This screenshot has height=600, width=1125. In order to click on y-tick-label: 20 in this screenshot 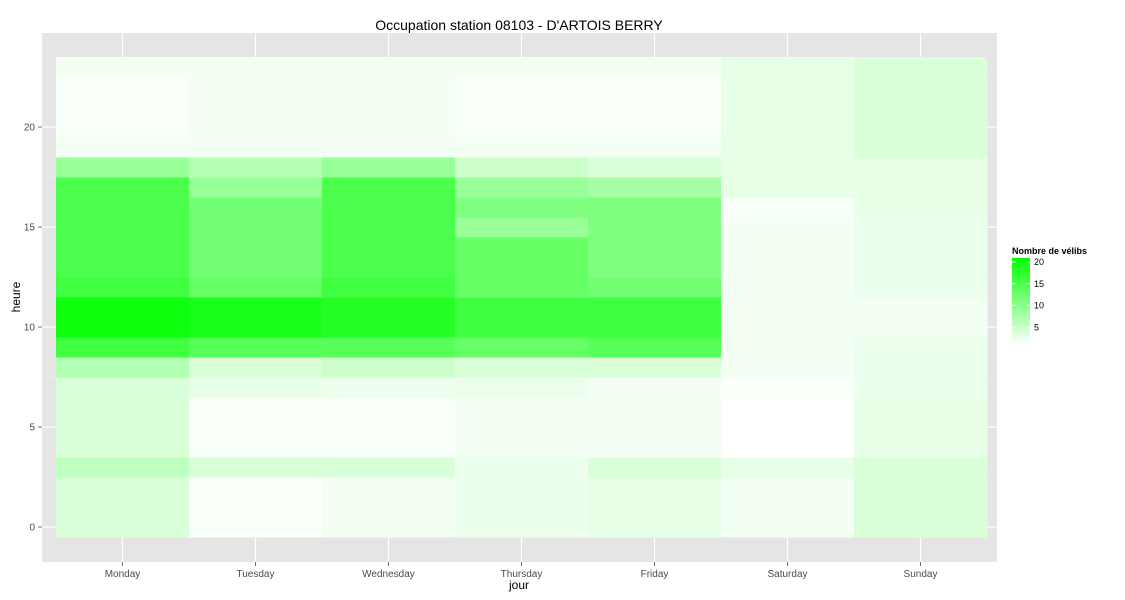, I will do `click(30, 128)`.